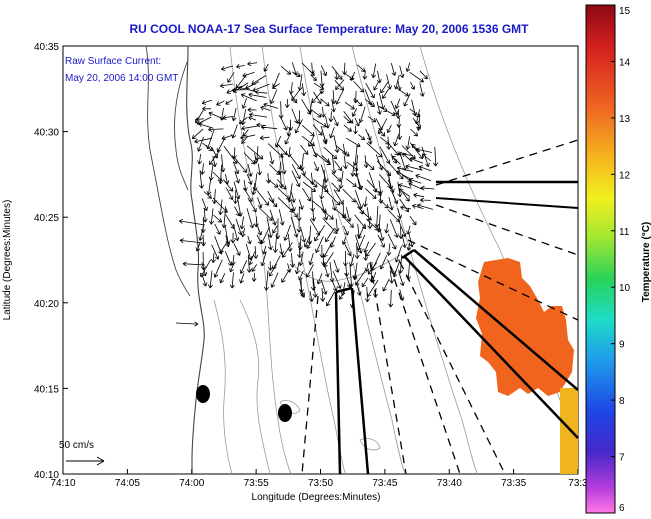 Image resolution: width=651 pixels, height=519 pixels. Describe the element at coordinates (46, 47) in the screenshot. I see `y-tick-label: 40:35` at that location.